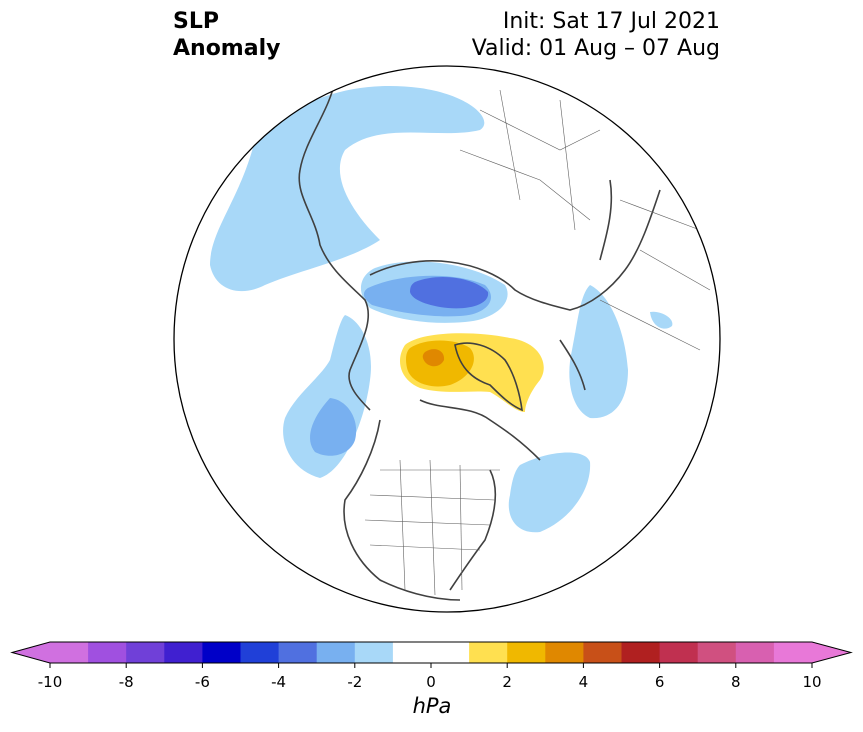 The height and width of the screenshot is (732, 863). What do you see at coordinates (433, 358) in the screenshot?
I see `positive-anomaly-arctic-ocean` at bounding box center [433, 358].